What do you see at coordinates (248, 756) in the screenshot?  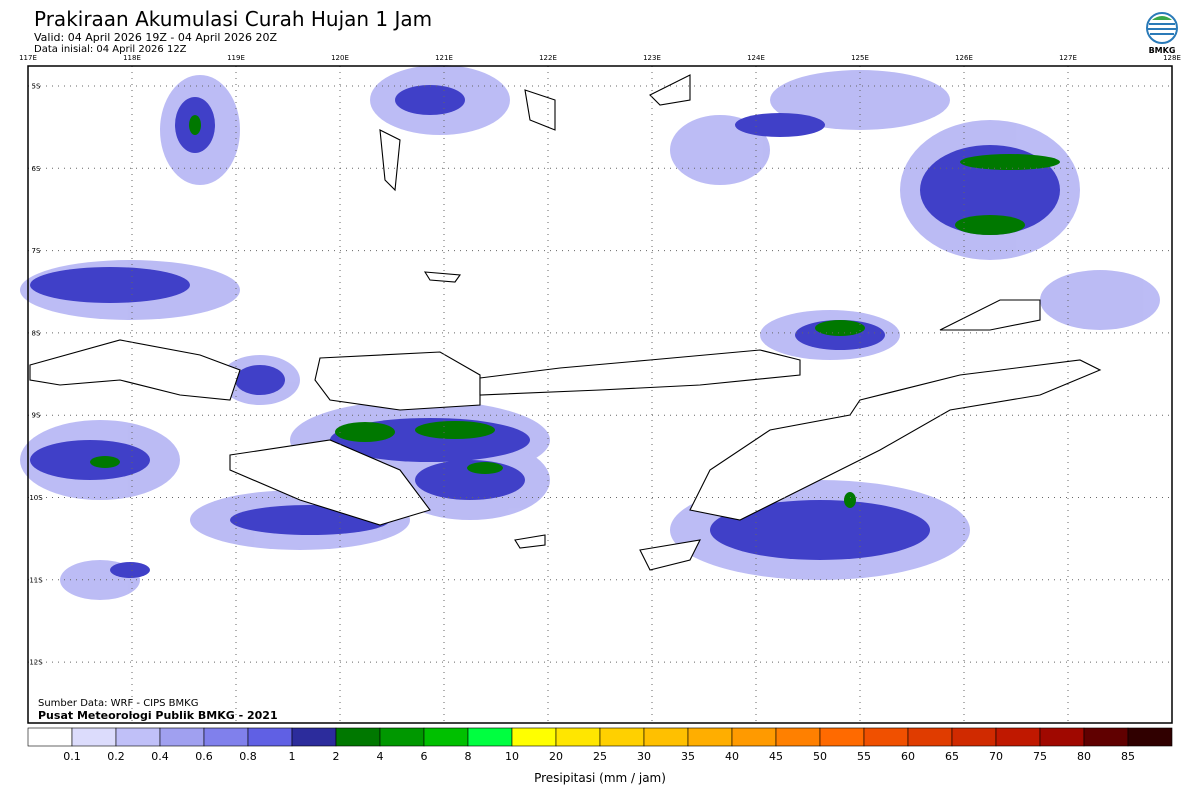 I see `colorbar-level-label: 0.8` at bounding box center [248, 756].